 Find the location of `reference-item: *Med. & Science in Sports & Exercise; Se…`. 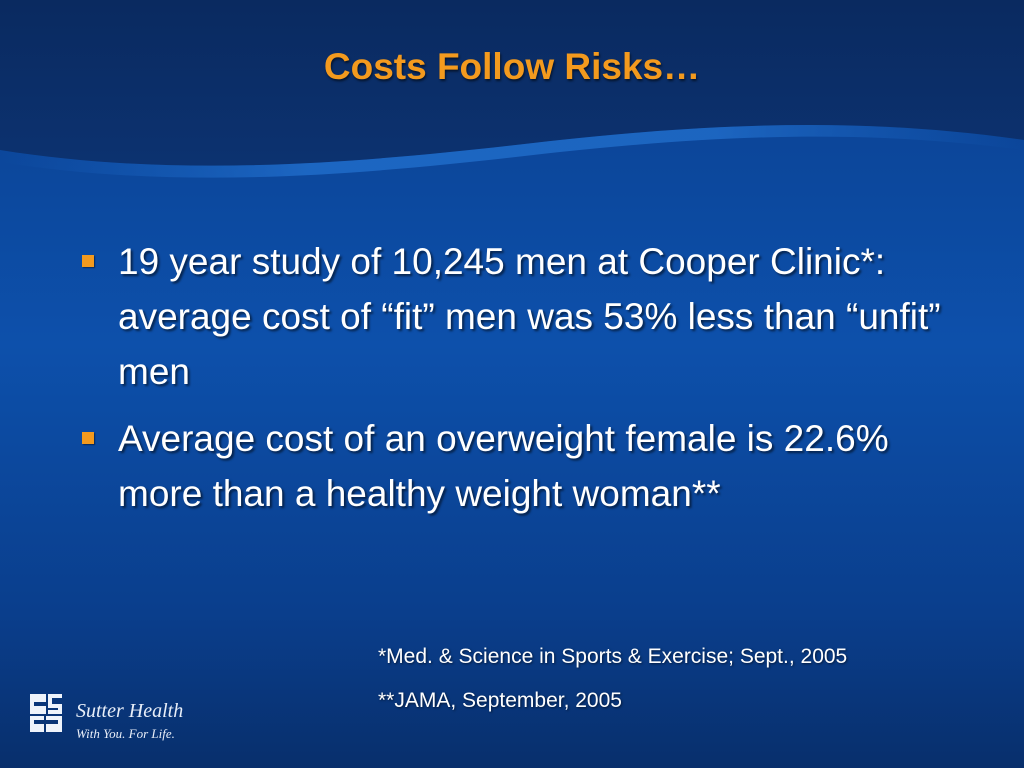

reference-item: *Med. & Science in Sports & Exercise; Se… is located at coordinates (613, 656).